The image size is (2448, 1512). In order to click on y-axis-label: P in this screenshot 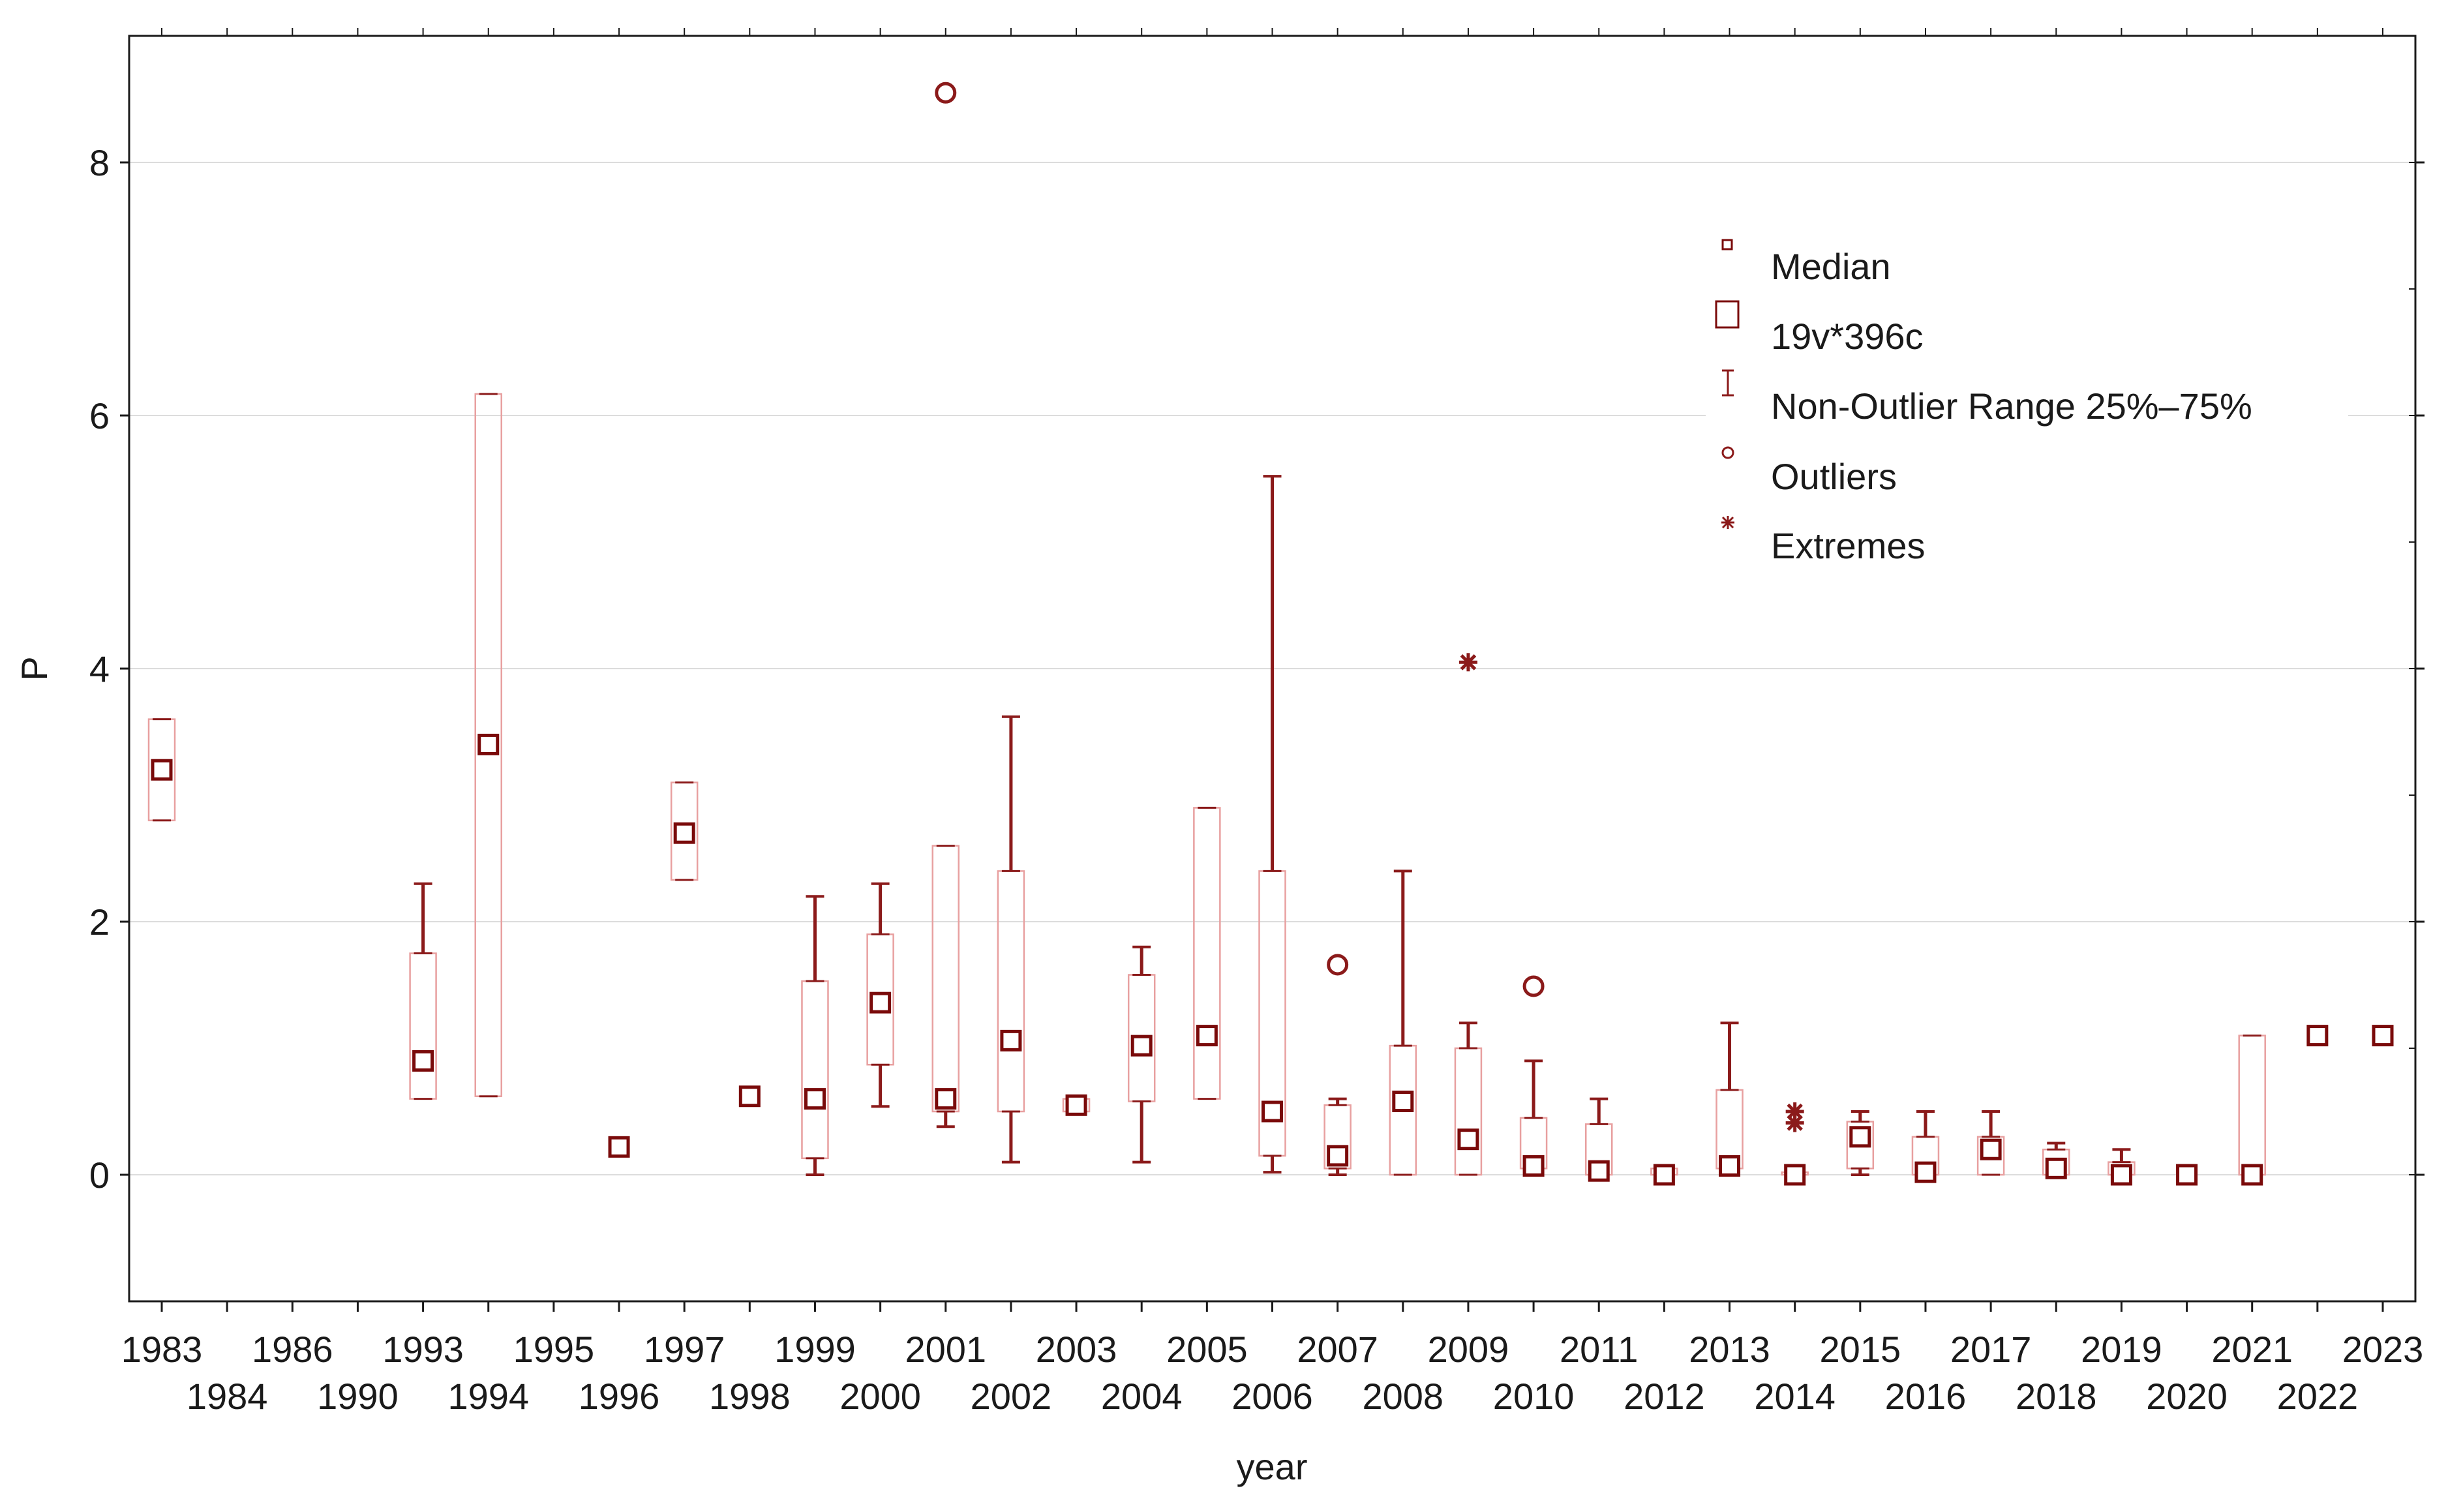, I will do `click(35, 668)`.